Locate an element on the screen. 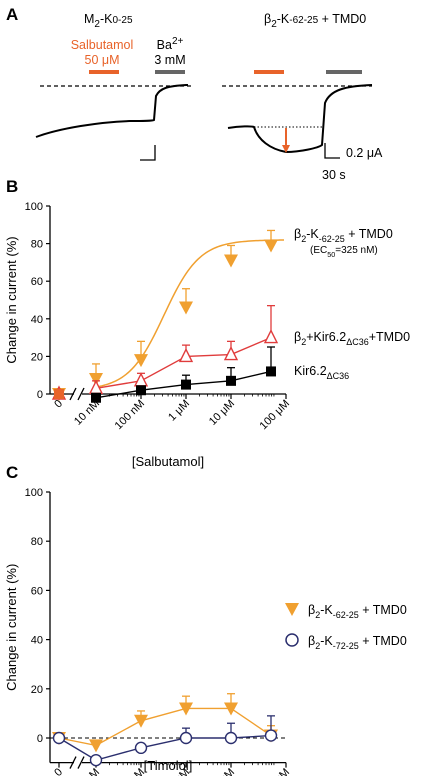  x-tick-label: 10 nM is located at coordinates (87, 771).